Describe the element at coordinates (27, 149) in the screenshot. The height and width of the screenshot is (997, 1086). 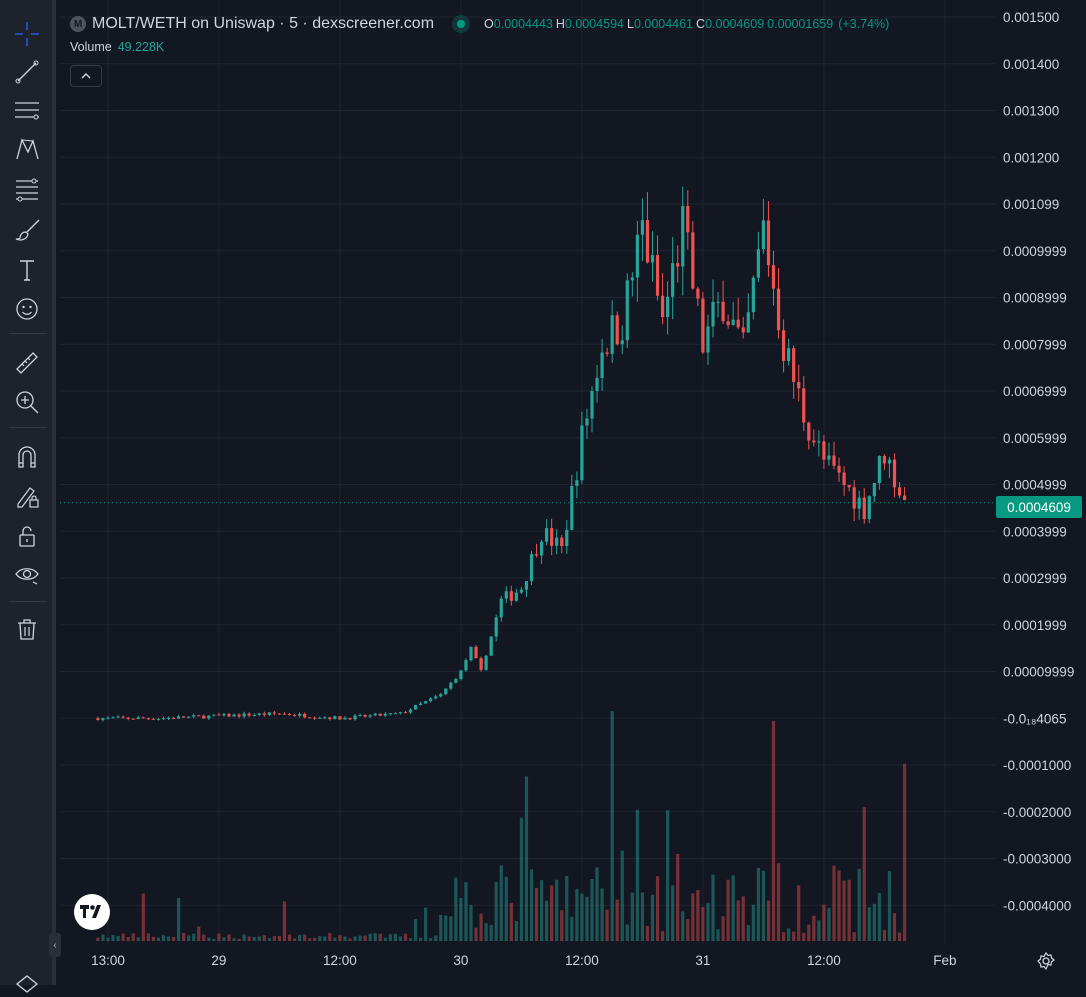
I see `pattern-icon` at that location.